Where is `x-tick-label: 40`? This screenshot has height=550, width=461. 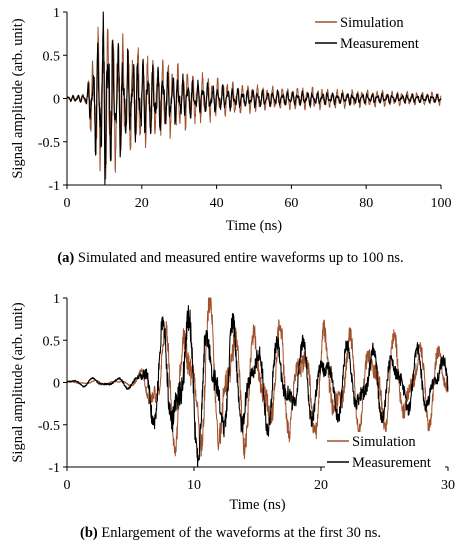
x-tick-label: 40 is located at coordinates (217, 203).